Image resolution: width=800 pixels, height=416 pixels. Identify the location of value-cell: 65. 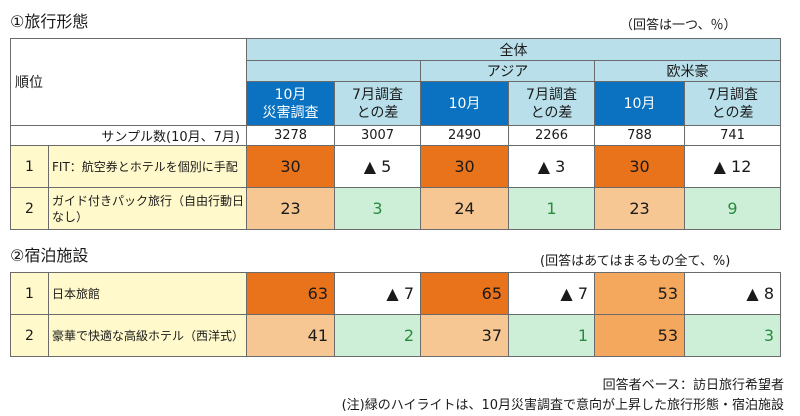
(464, 293).